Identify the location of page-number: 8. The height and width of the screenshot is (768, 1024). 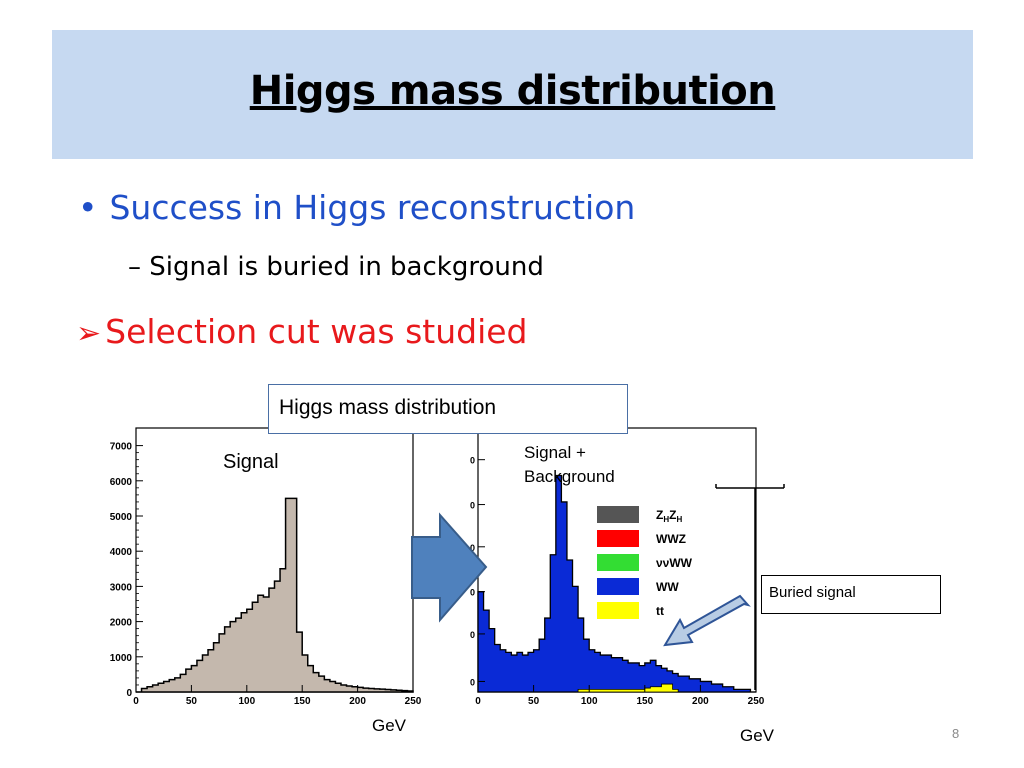
(956, 733).